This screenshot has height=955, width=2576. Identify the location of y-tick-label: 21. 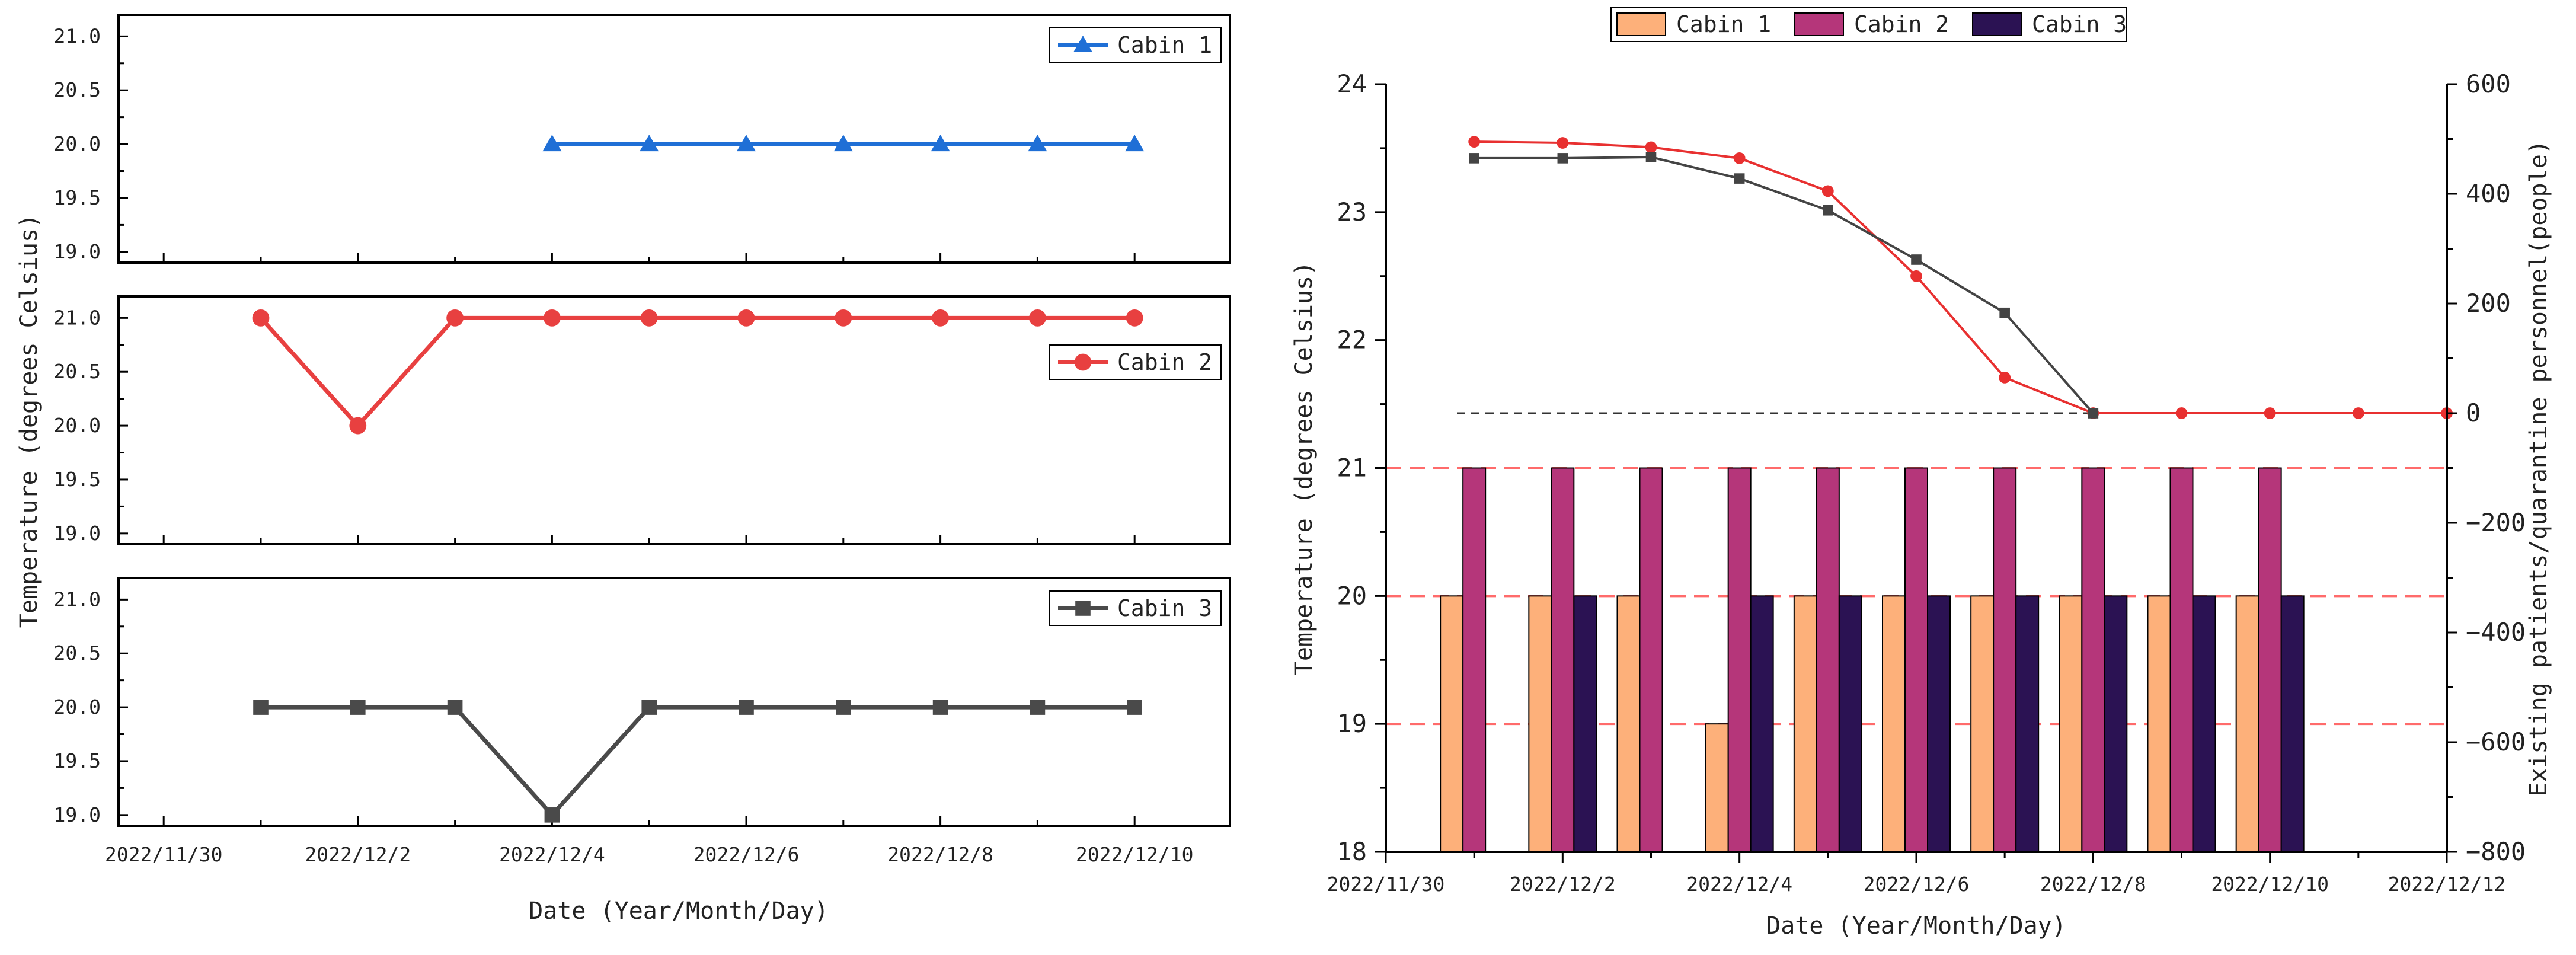
(1352, 468).